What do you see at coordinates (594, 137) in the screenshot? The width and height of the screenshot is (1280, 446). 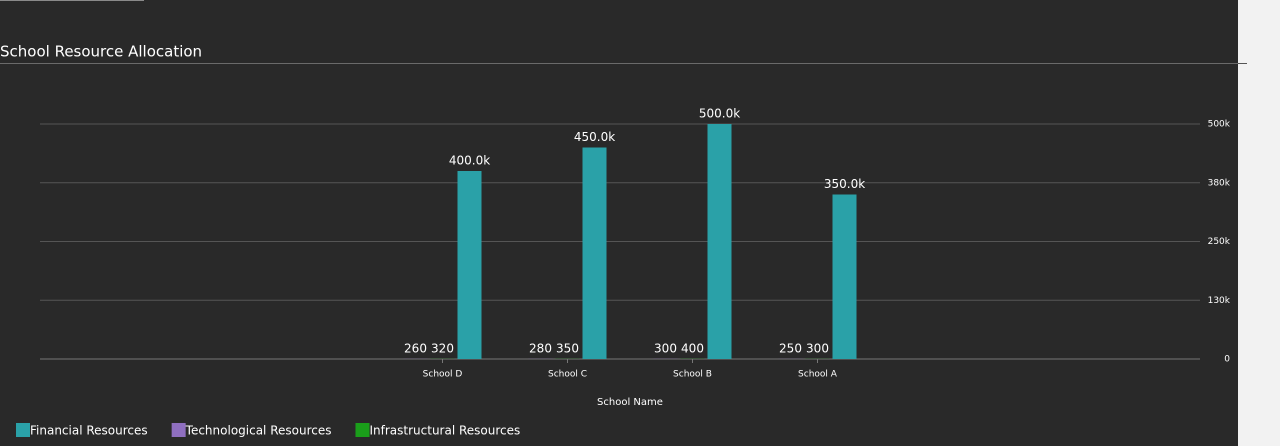 I see `data-label: 450.0k` at bounding box center [594, 137].